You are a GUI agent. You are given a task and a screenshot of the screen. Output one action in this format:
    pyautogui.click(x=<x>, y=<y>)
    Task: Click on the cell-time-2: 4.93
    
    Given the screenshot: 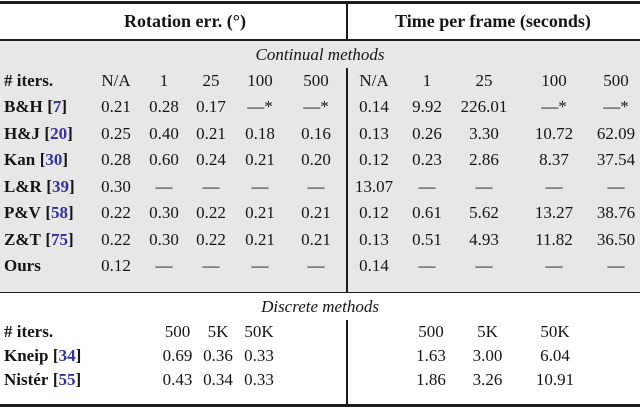 What is the action you would take?
    pyautogui.click(x=484, y=239)
    